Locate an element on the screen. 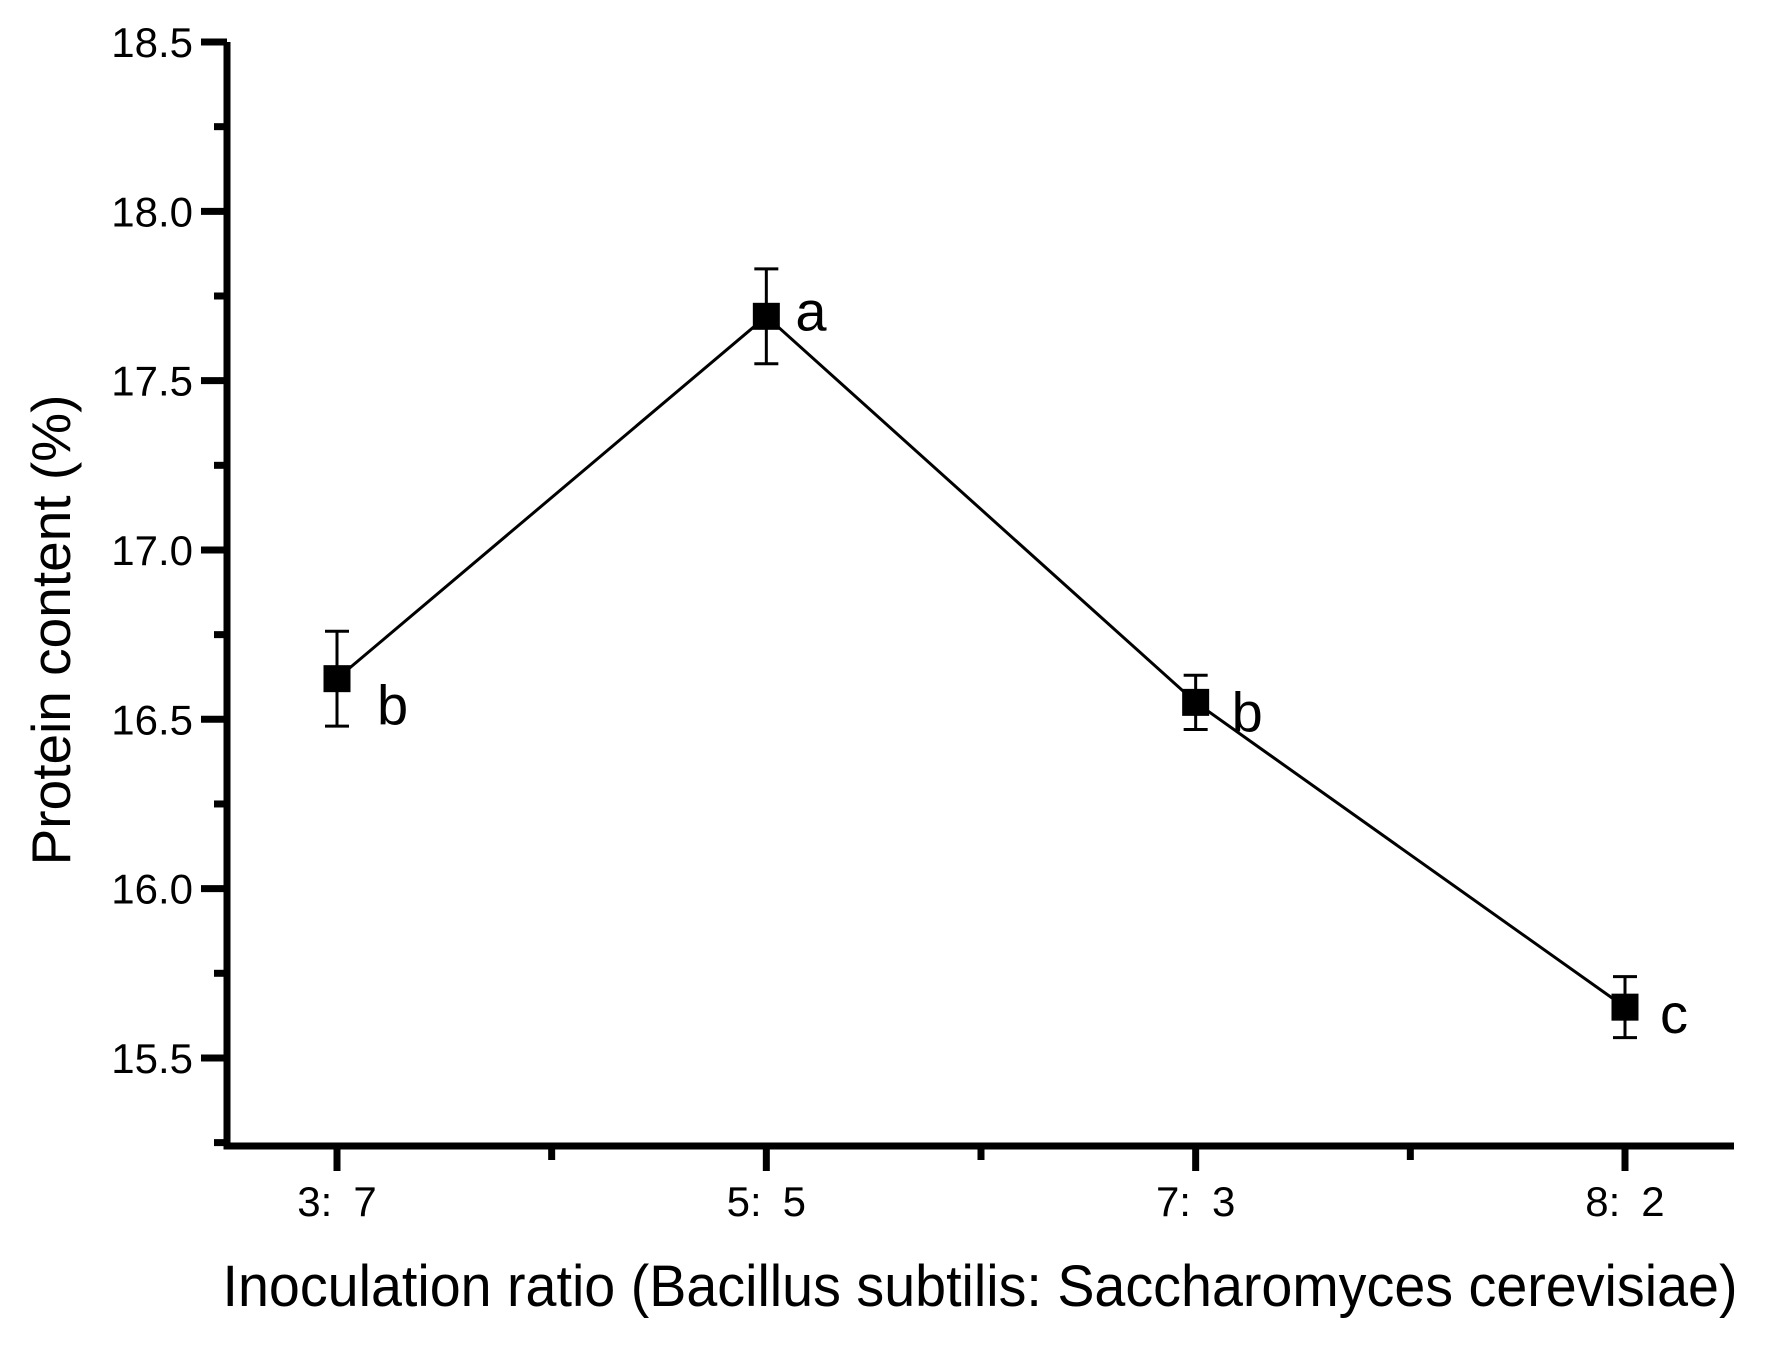 This screenshot has height=1355, width=1767. y-tick-label: 18.0 is located at coordinates (152, 211).